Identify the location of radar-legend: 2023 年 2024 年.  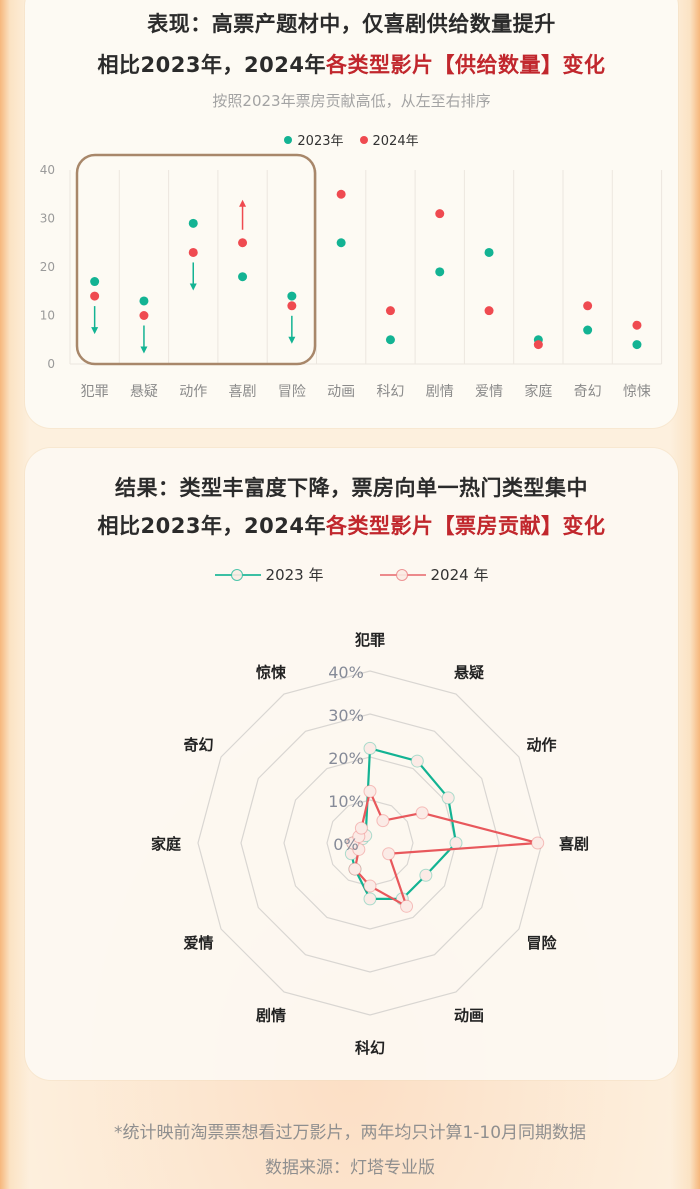
(351, 574).